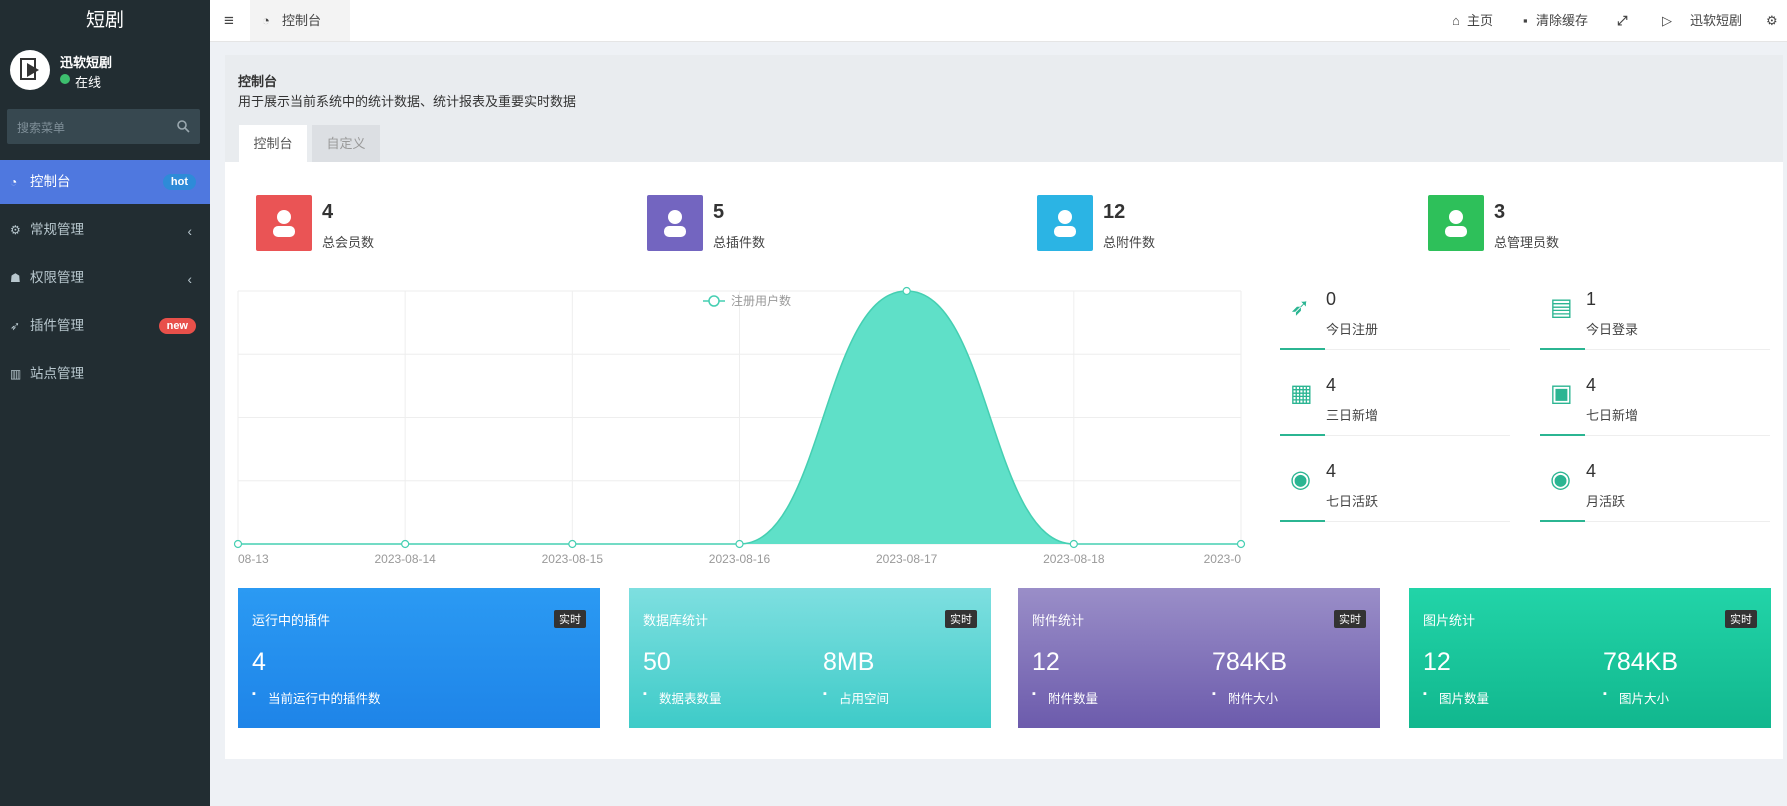  Describe the element at coordinates (1199, 658) in the screenshot. I see `stat-card: 附件统计 实时 12 附件数量 ▪ 784KB 附件大小 ▪` at that location.